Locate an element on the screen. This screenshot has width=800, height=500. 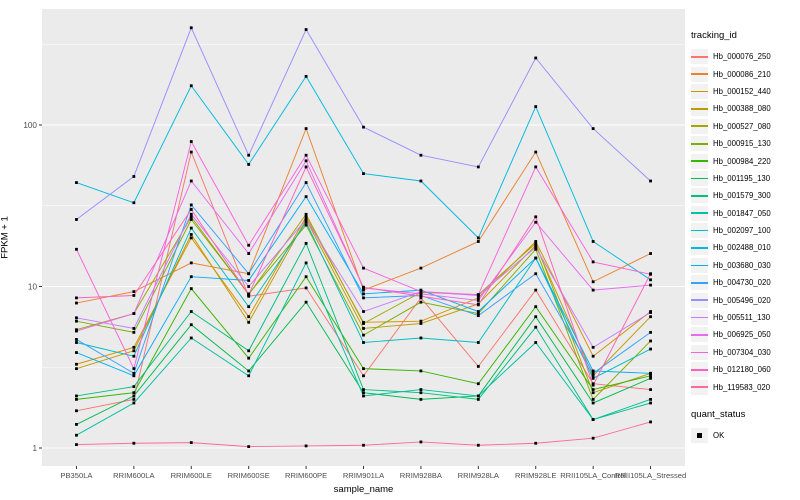
legend-entry-label: Hb_007304_030 is located at coordinates (742, 352).